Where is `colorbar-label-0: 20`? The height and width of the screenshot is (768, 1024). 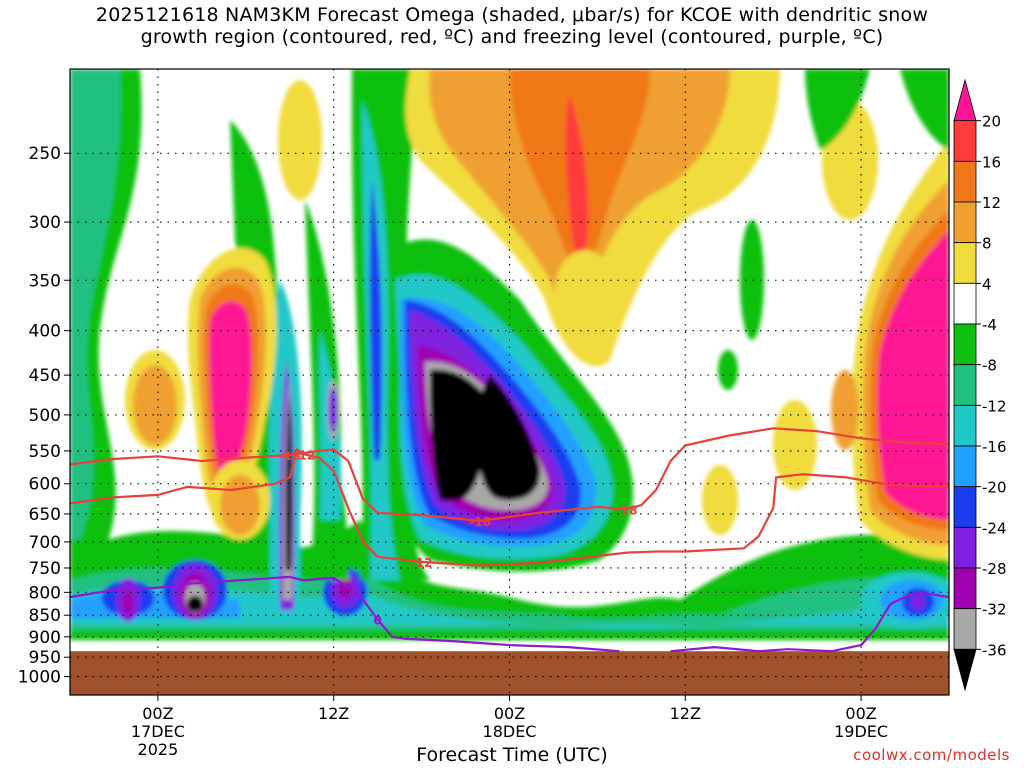 colorbar-label-0: 20 is located at coordinates (991, 122).